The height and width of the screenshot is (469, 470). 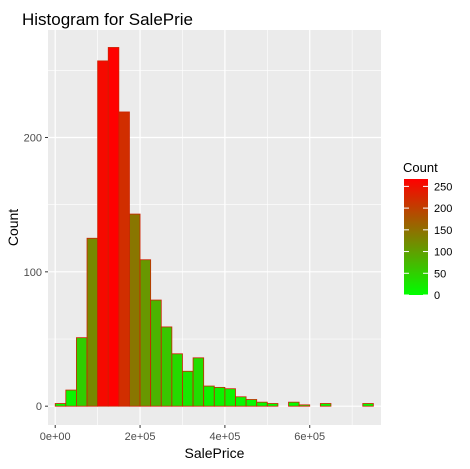 What do you see at coordinates (39, 407) in the screenshot?
I see `y-tick-label: 0` at bounding box center [39, 407].